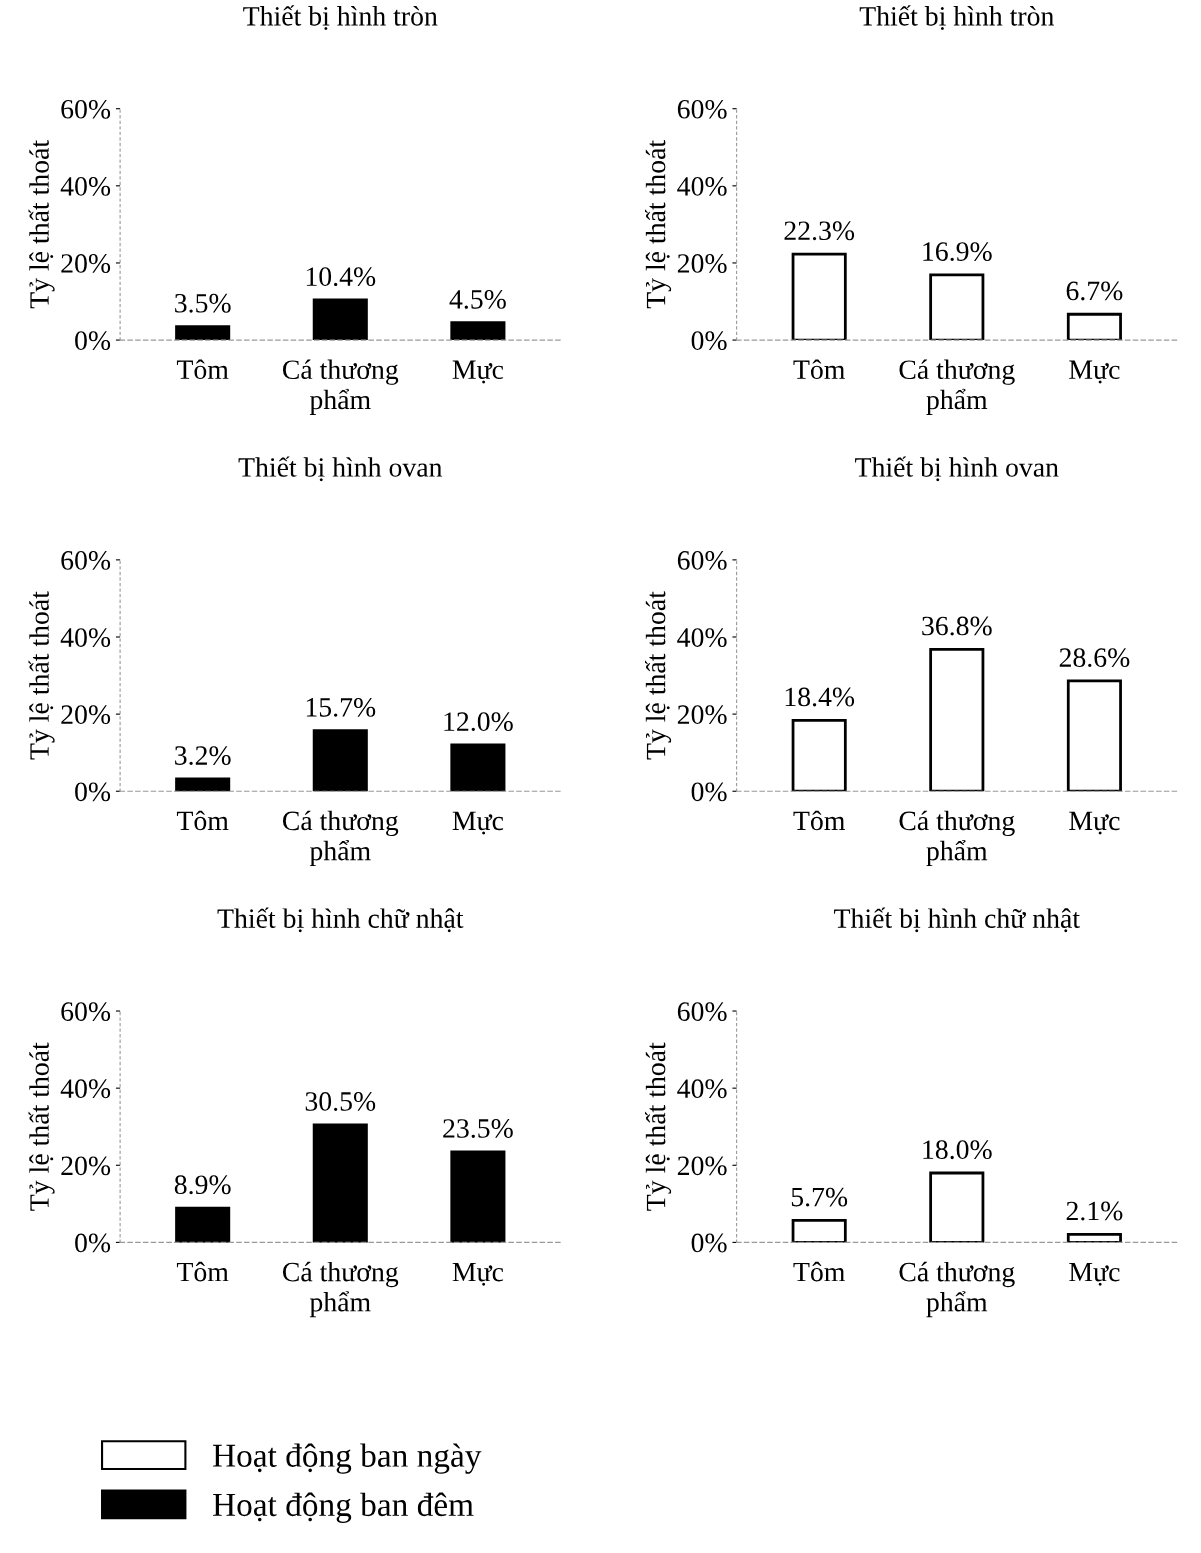  I want to click on data-label: 3.2%, so click(203, 756).